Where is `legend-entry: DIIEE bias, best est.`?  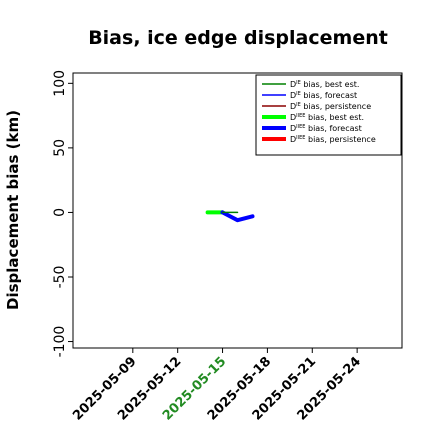
legend-entry: DIIEE bias, best est. is located at coordinates (327, 117).